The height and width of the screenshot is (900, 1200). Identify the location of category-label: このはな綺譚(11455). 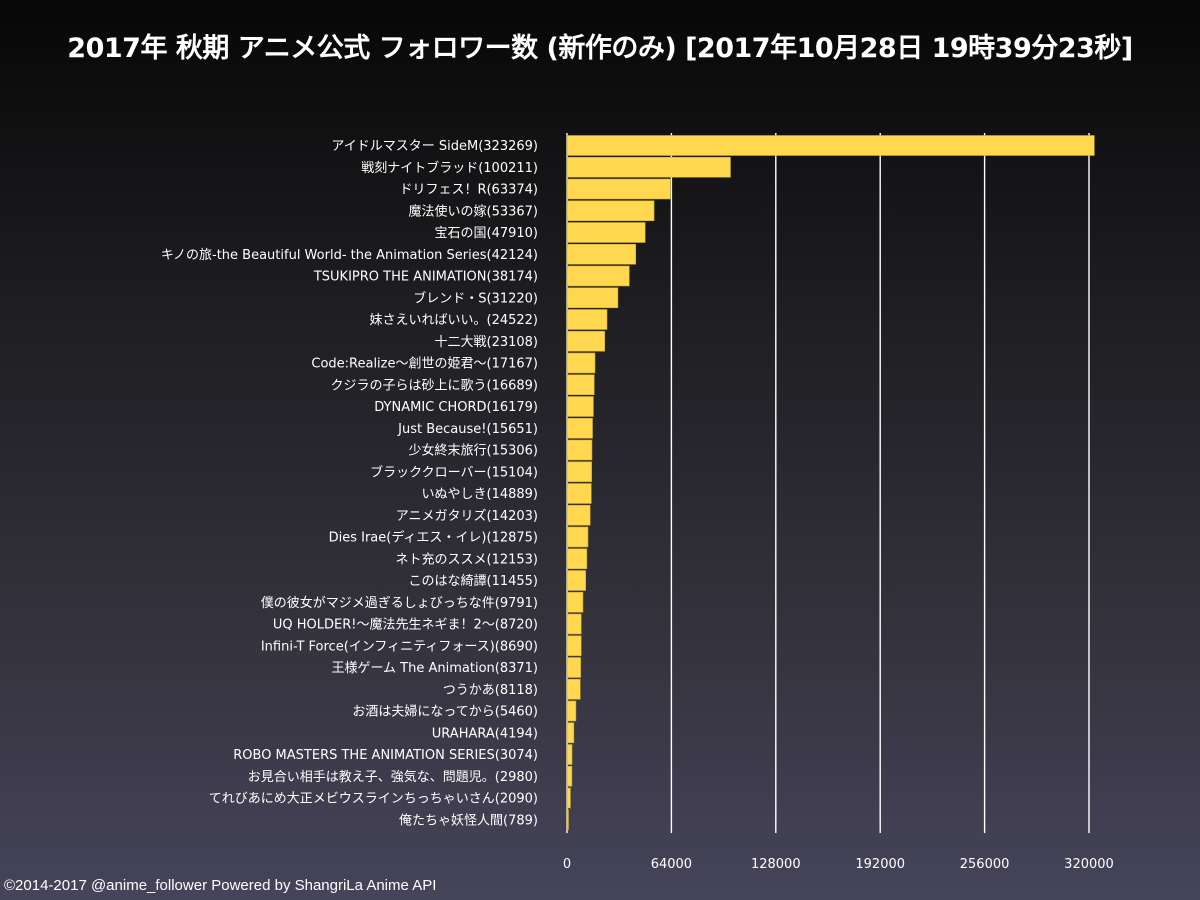
(474, 581).